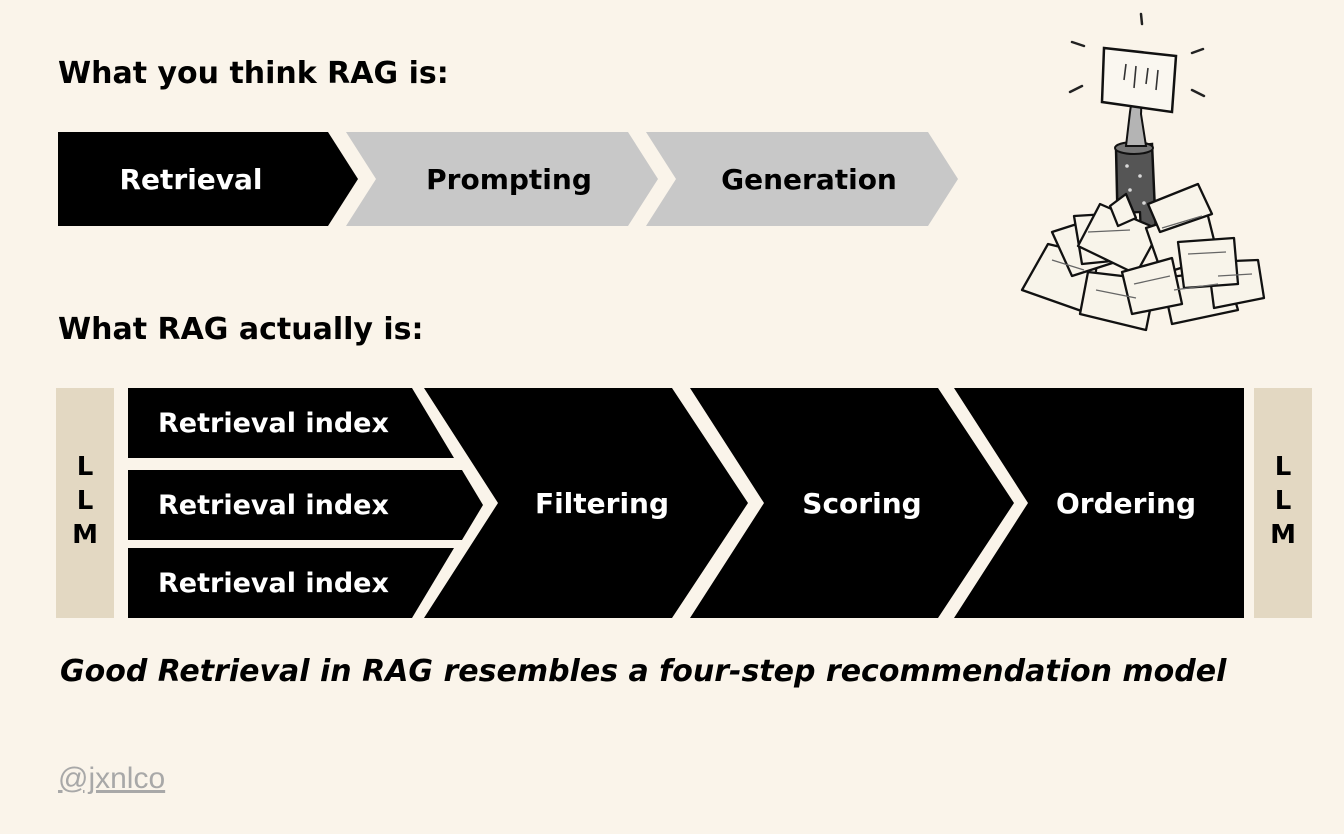  I want to click on paper-pile-with-raised-hand-icon, so click(1143, 172).